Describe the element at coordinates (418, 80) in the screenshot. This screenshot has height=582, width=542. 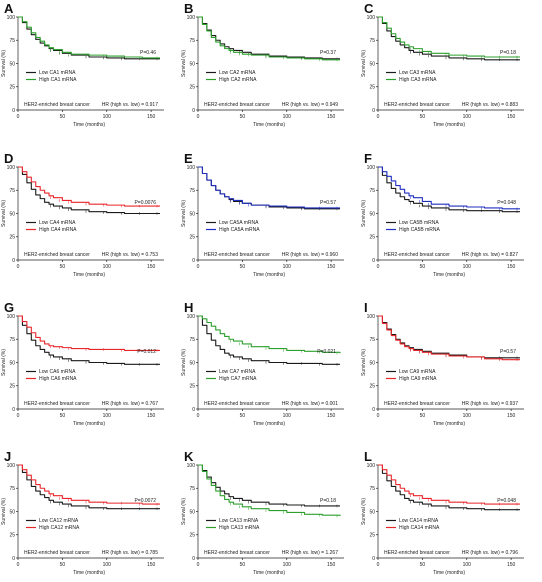
I see `legend-entry: High CA3 mRNA` at that location.